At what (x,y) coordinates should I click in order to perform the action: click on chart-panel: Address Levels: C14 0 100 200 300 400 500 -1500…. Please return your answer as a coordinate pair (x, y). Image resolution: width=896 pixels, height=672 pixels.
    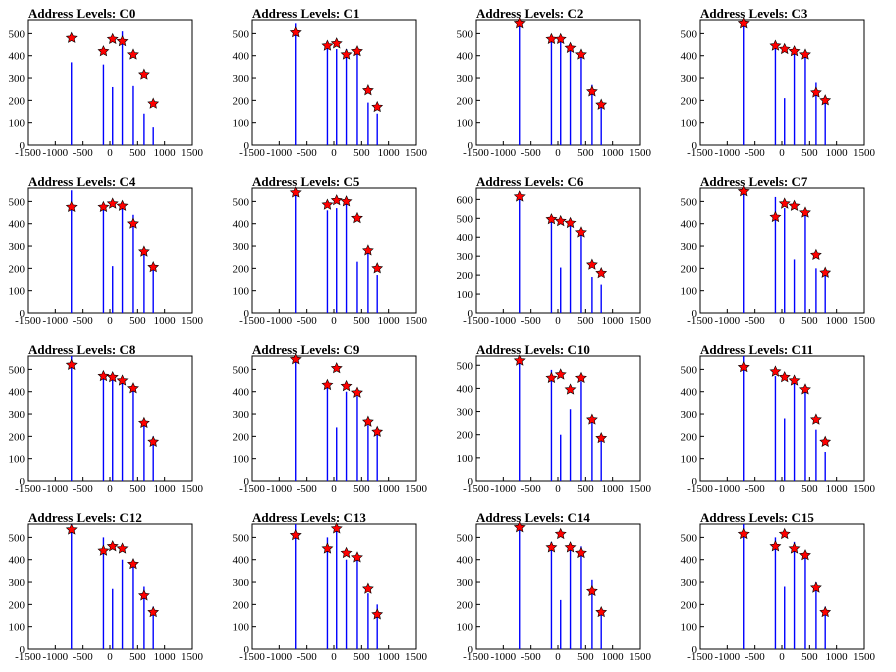
    Looking at the image, I should click on (560, 588).